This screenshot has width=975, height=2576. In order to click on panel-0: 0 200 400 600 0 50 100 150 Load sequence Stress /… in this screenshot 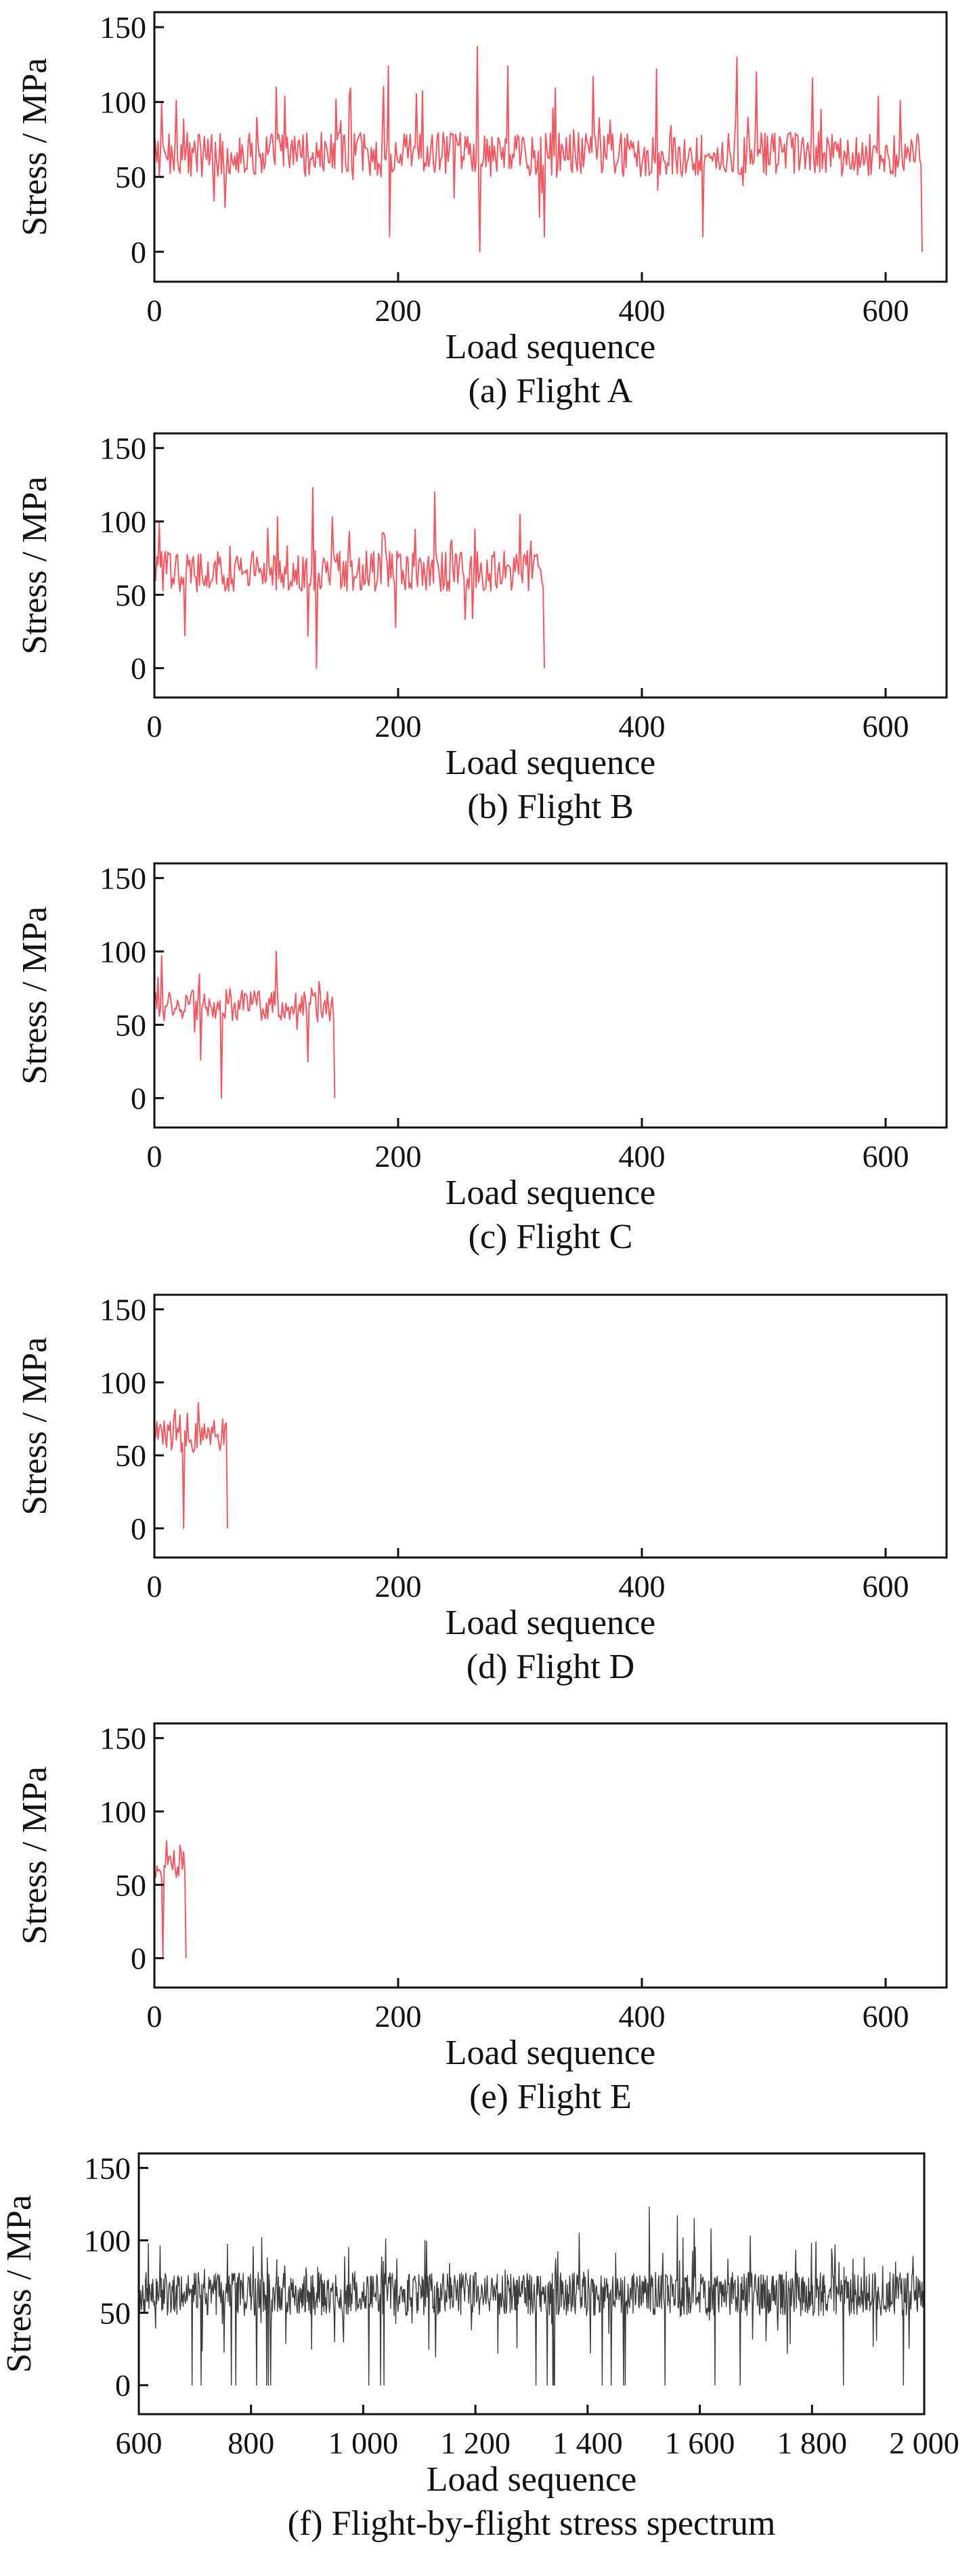, I will do `click(482, 210)`.